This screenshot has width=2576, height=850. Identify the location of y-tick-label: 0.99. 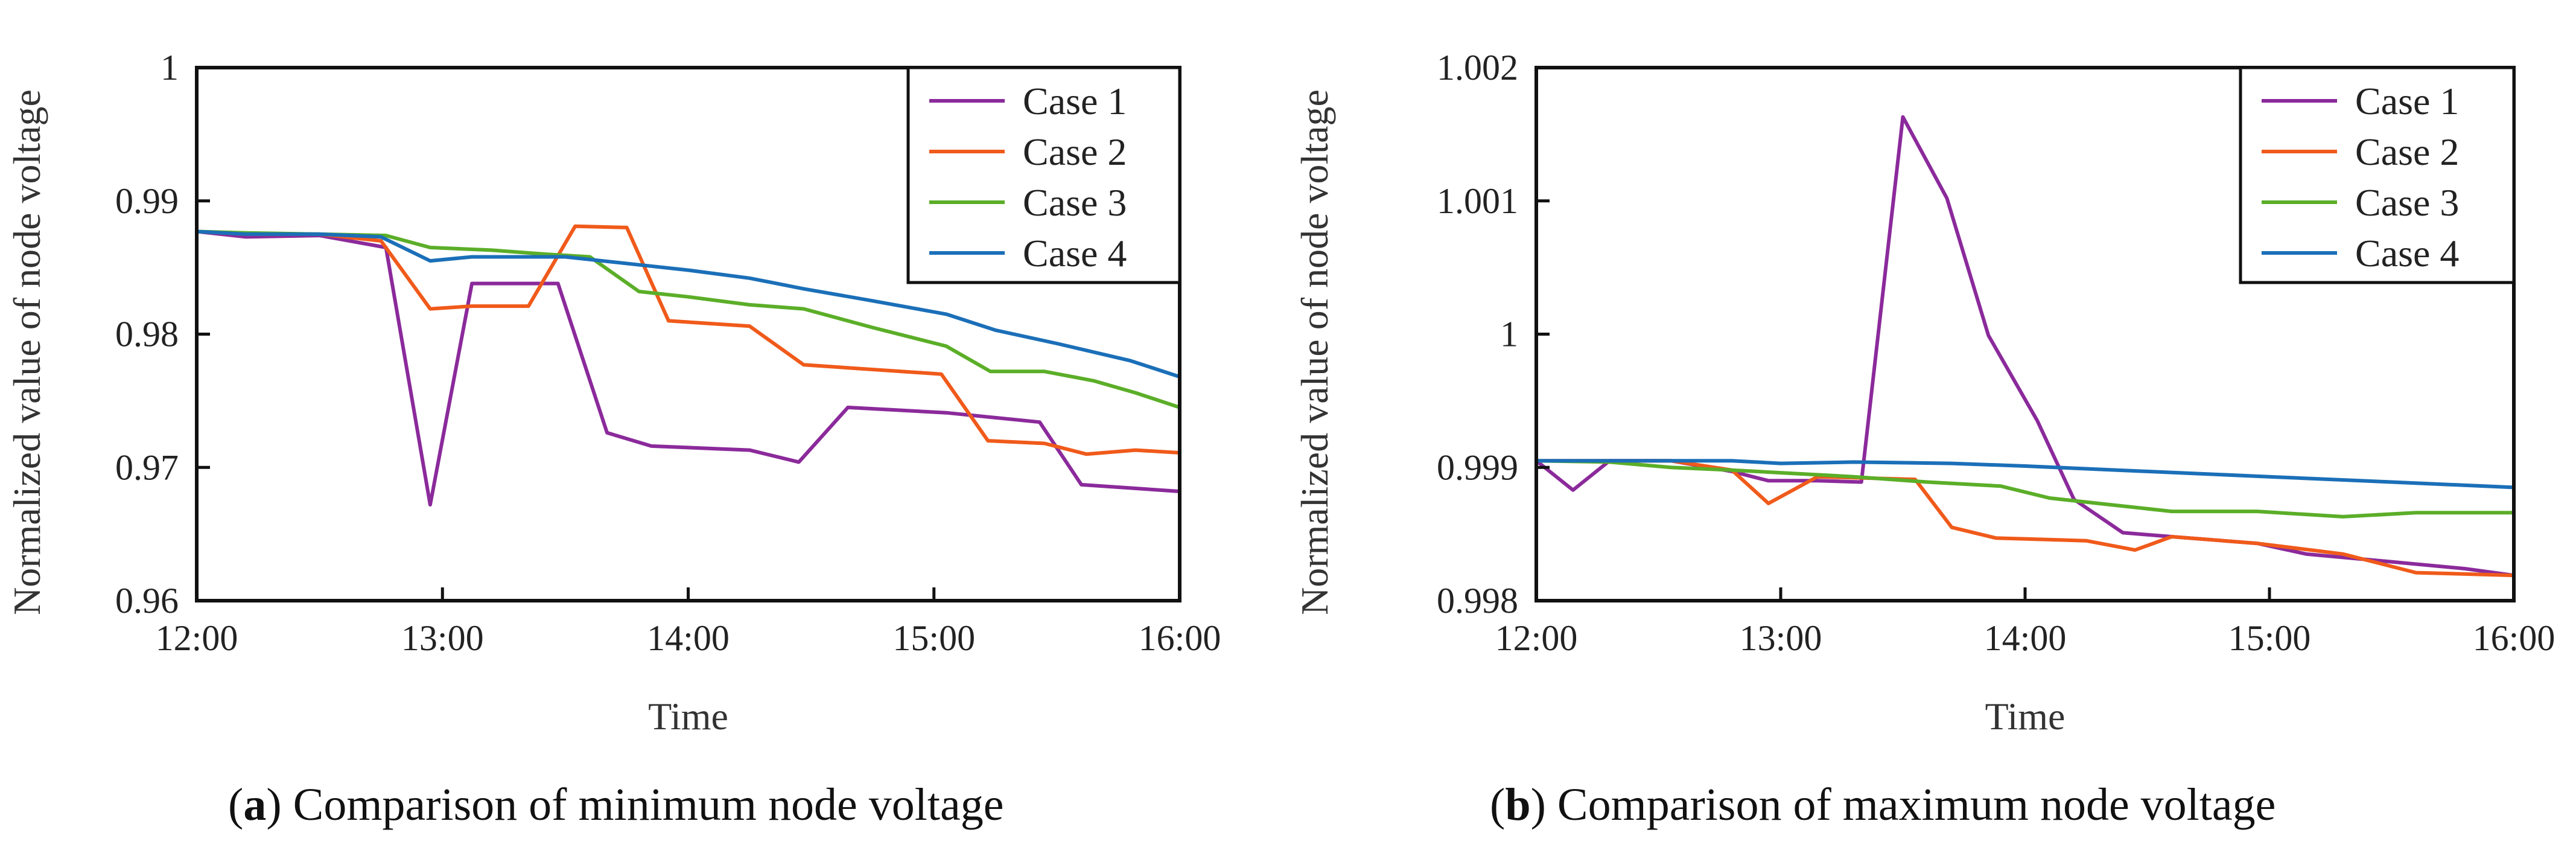
(147, 201).